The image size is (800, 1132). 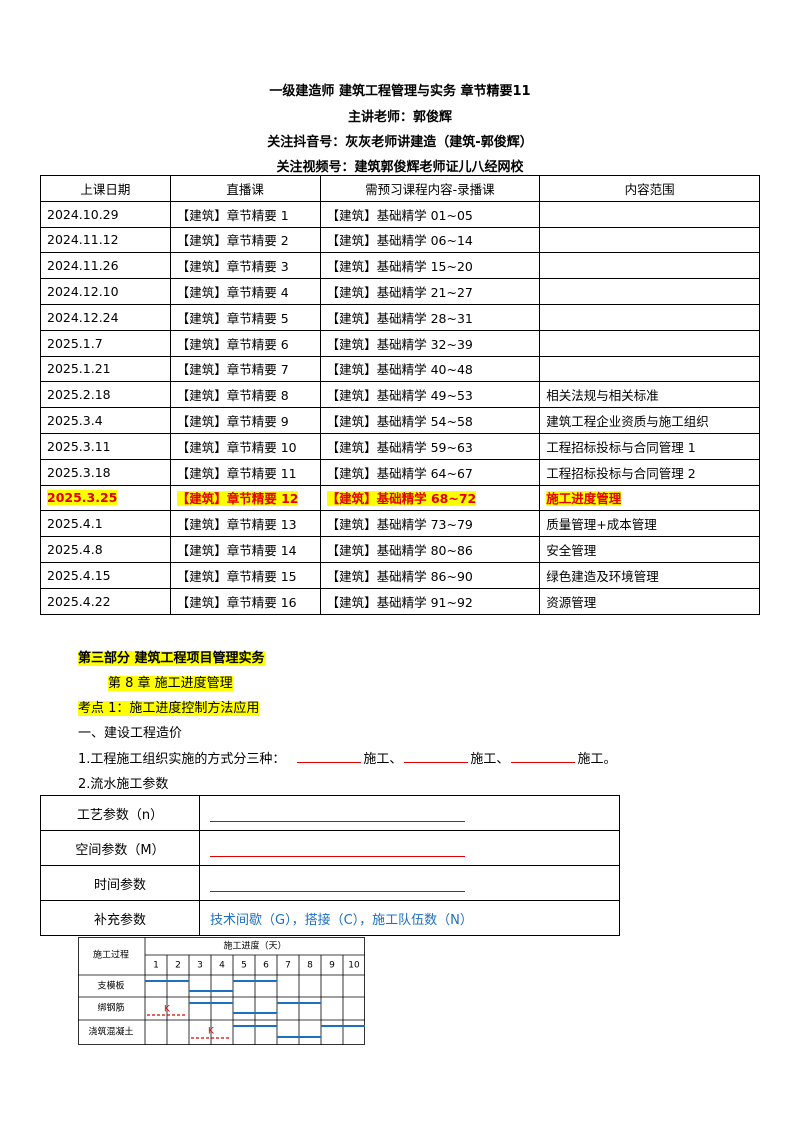 What do you see at coordinates (105, 549) in the screenshot?
I see `cell: 2025.4.8` at bounding box center [105, 549].